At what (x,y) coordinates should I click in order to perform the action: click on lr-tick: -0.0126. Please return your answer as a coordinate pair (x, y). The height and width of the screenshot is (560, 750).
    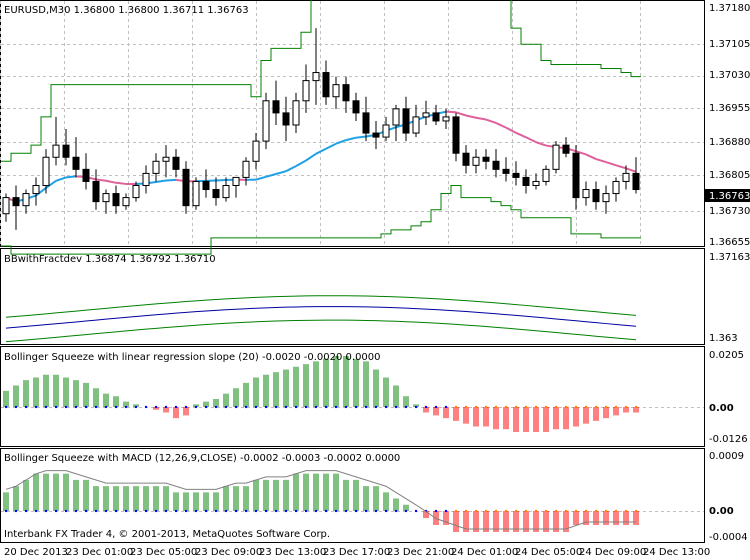
    Looking at the image, I should click on (728, 439).